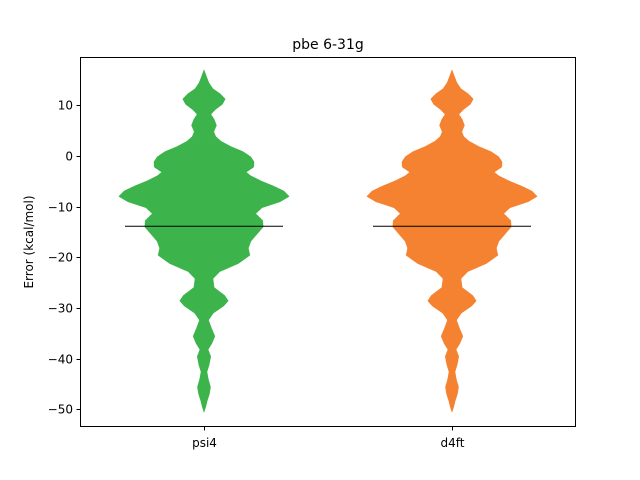 This screenshot has height=480, width=640. Describe the element at coordinates (328, 438) in the screenshot. I see `x-axis: psi4 d4ft` at that location.